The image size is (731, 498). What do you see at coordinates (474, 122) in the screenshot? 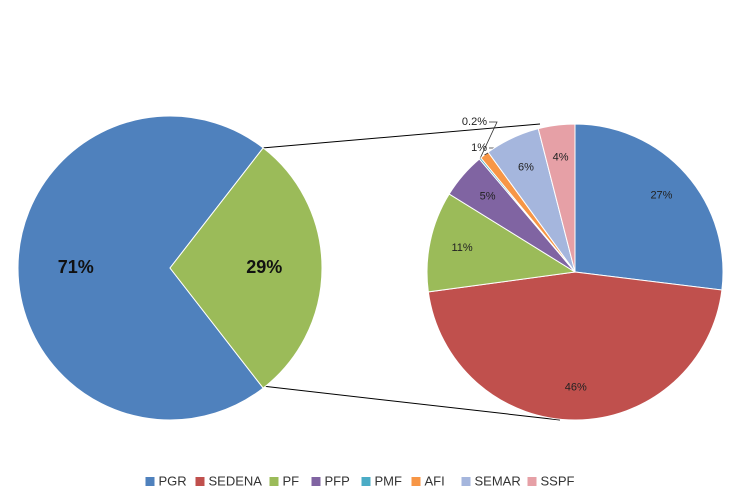
I see `data-label: 0.2%` at bounding box center [474, 122].